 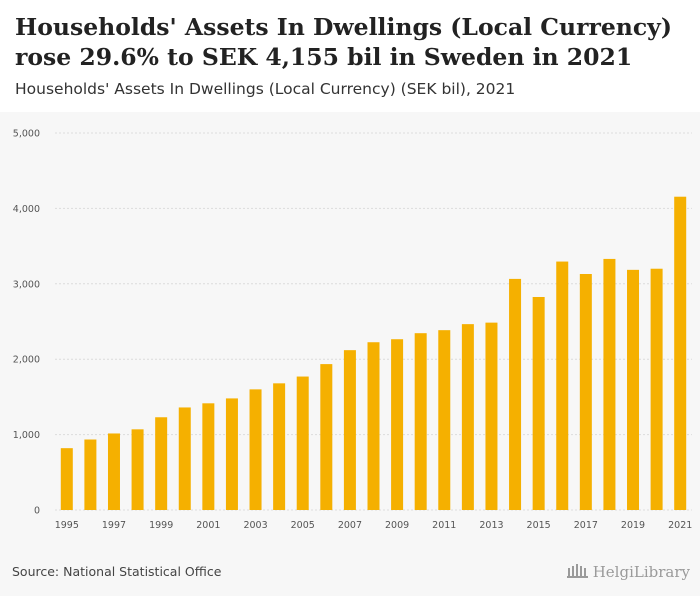 I want to click on x-tick-label: 2019, so click(x=633, y=525).